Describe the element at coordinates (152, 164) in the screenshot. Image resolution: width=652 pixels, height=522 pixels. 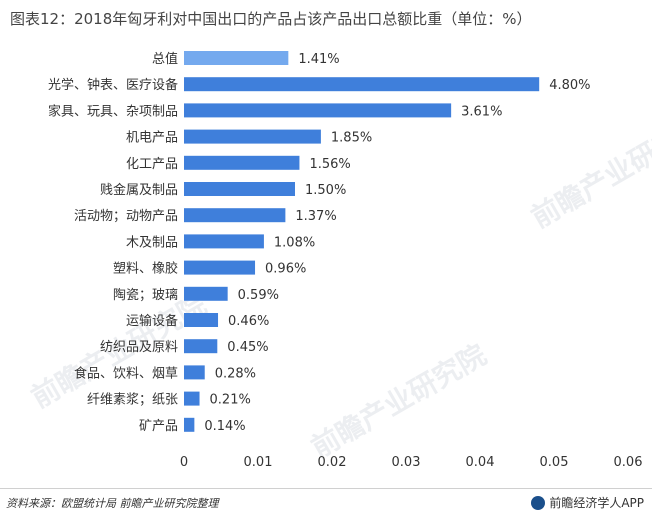
I see `category-label: 化工产品` at that location.